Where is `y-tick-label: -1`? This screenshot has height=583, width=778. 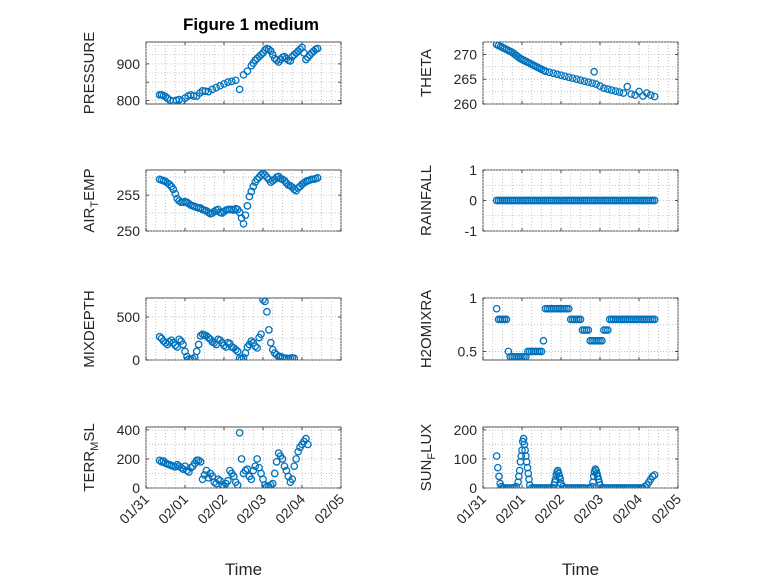
y-tick-label: -1 is located at coordinates (471, 231).